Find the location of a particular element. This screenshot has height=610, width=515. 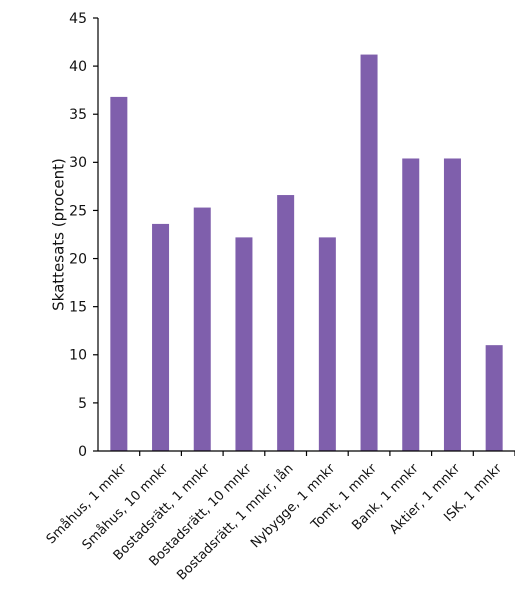

x-tick-label: Aktier, 1 mnkr is located at coordinates (425, 499).